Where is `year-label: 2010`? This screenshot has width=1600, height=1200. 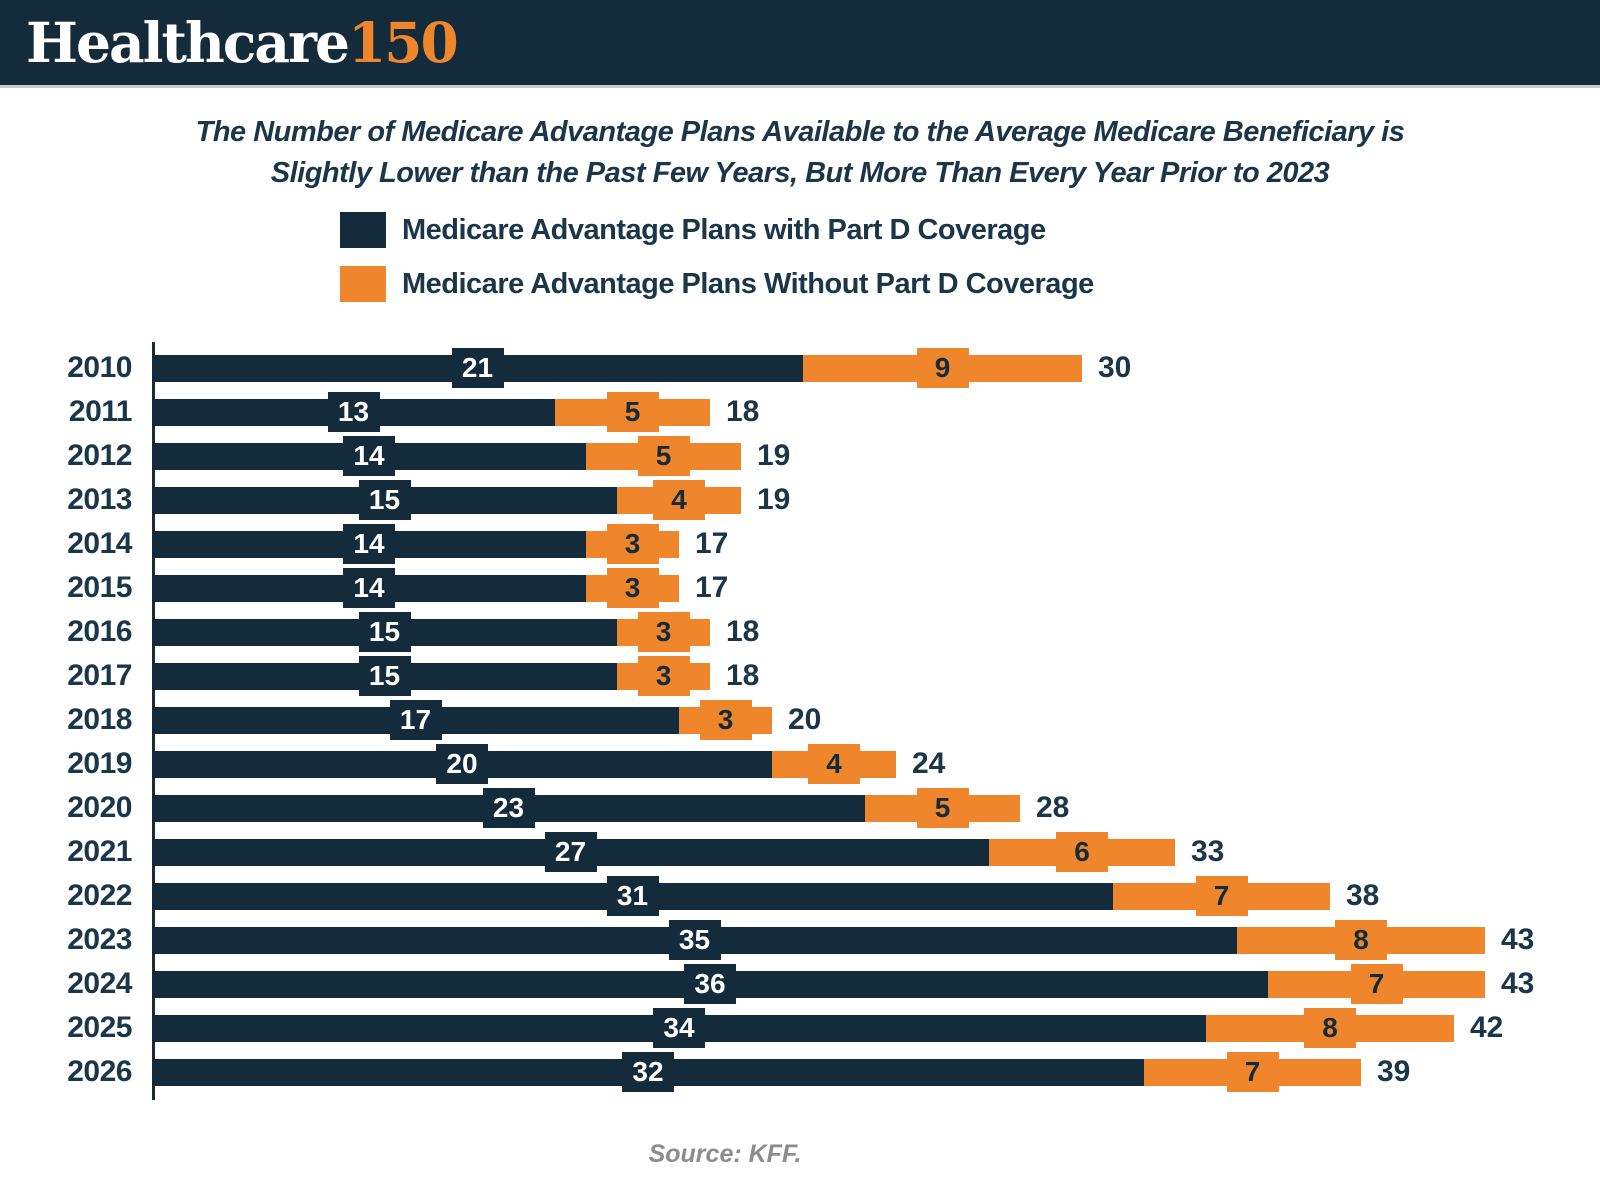 year-label: 2010 is located at coordinates (99, 368).